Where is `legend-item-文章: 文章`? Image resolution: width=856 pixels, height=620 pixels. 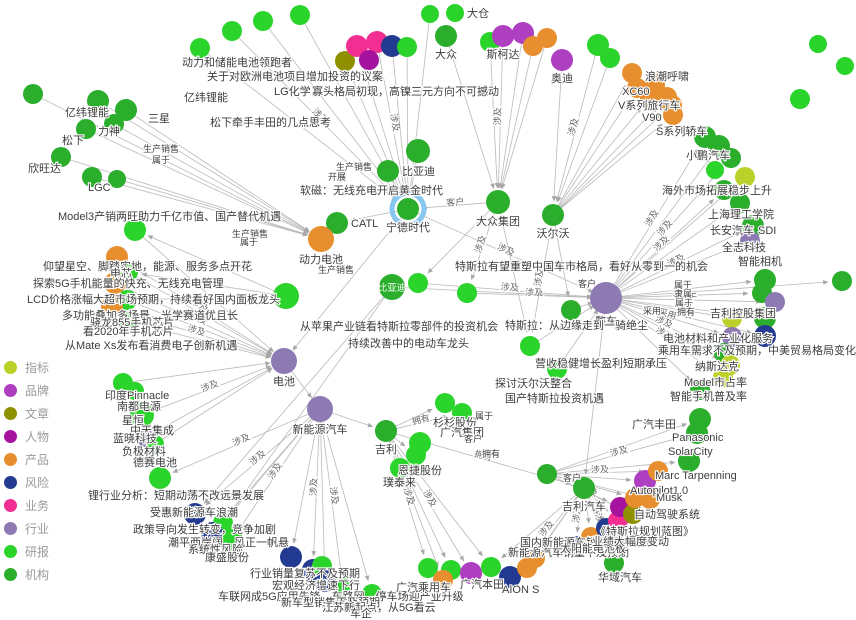 legend-item-文章: 文章 is located at coordinates (26, 413).